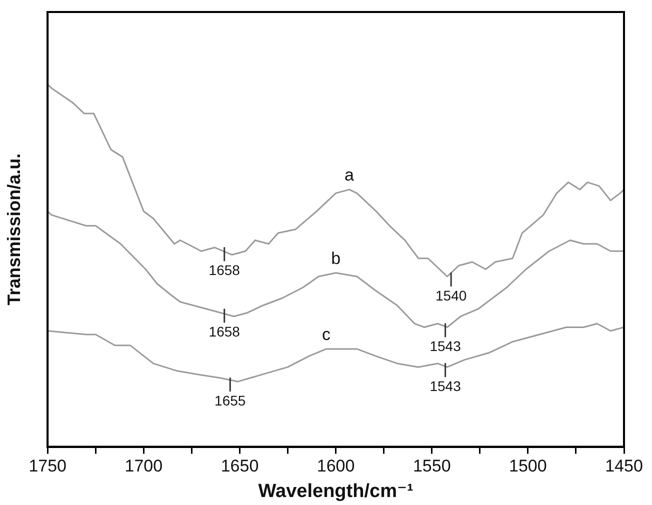 This screenshot has width=652, height=505. What do you see at coordinates (624, 466) in the screenshot?
I see `x-tick-label: 1450` at bounding box center [624, 466].